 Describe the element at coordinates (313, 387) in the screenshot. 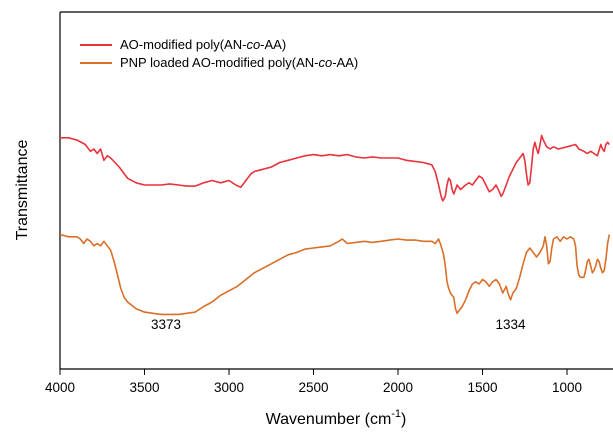

I see `x-tick-label-2500: 2500` at that location.